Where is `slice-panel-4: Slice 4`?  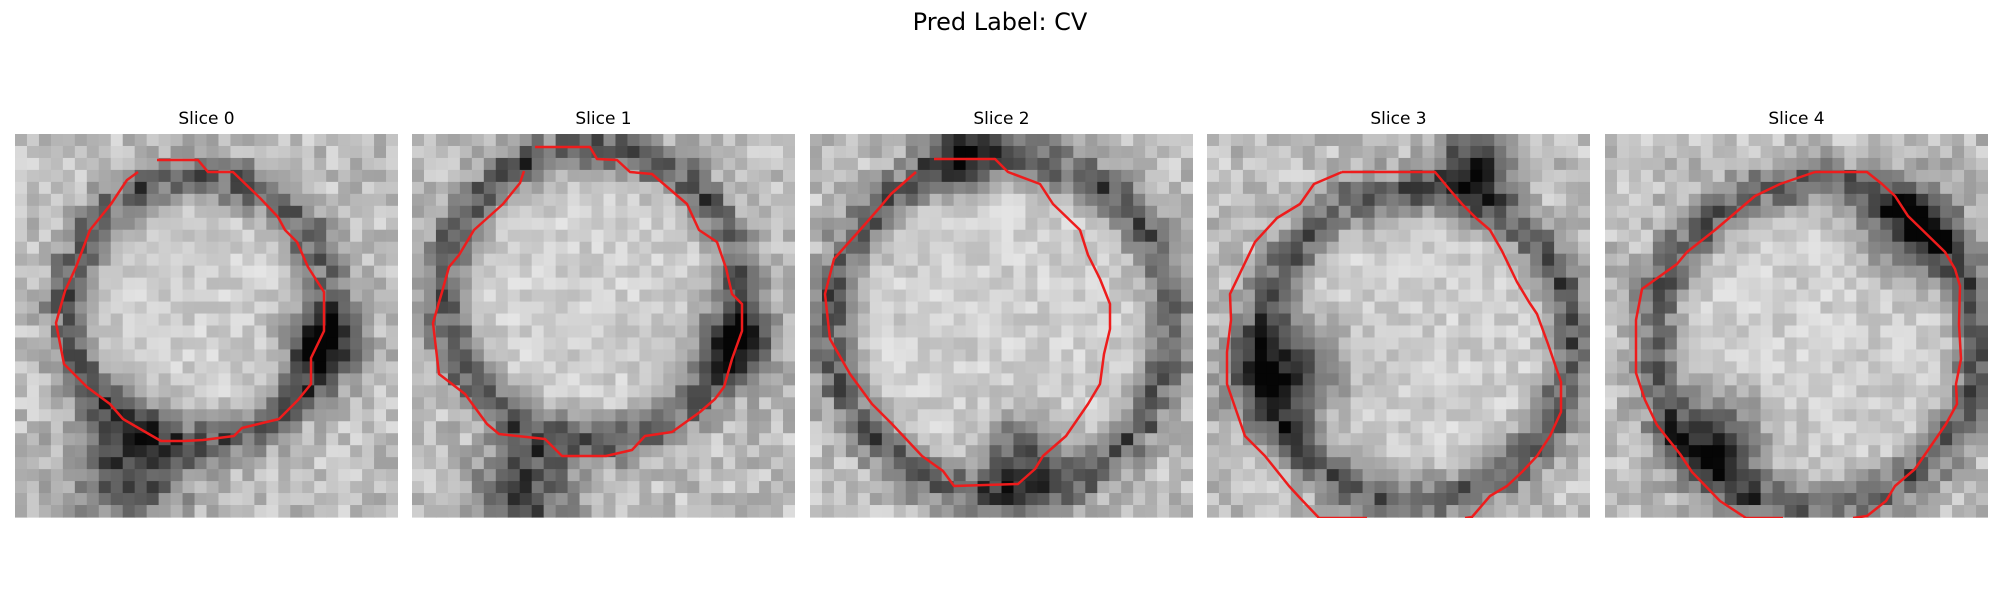
slice-panel-4: Slice 4 is located at coordinates (1796, 314).